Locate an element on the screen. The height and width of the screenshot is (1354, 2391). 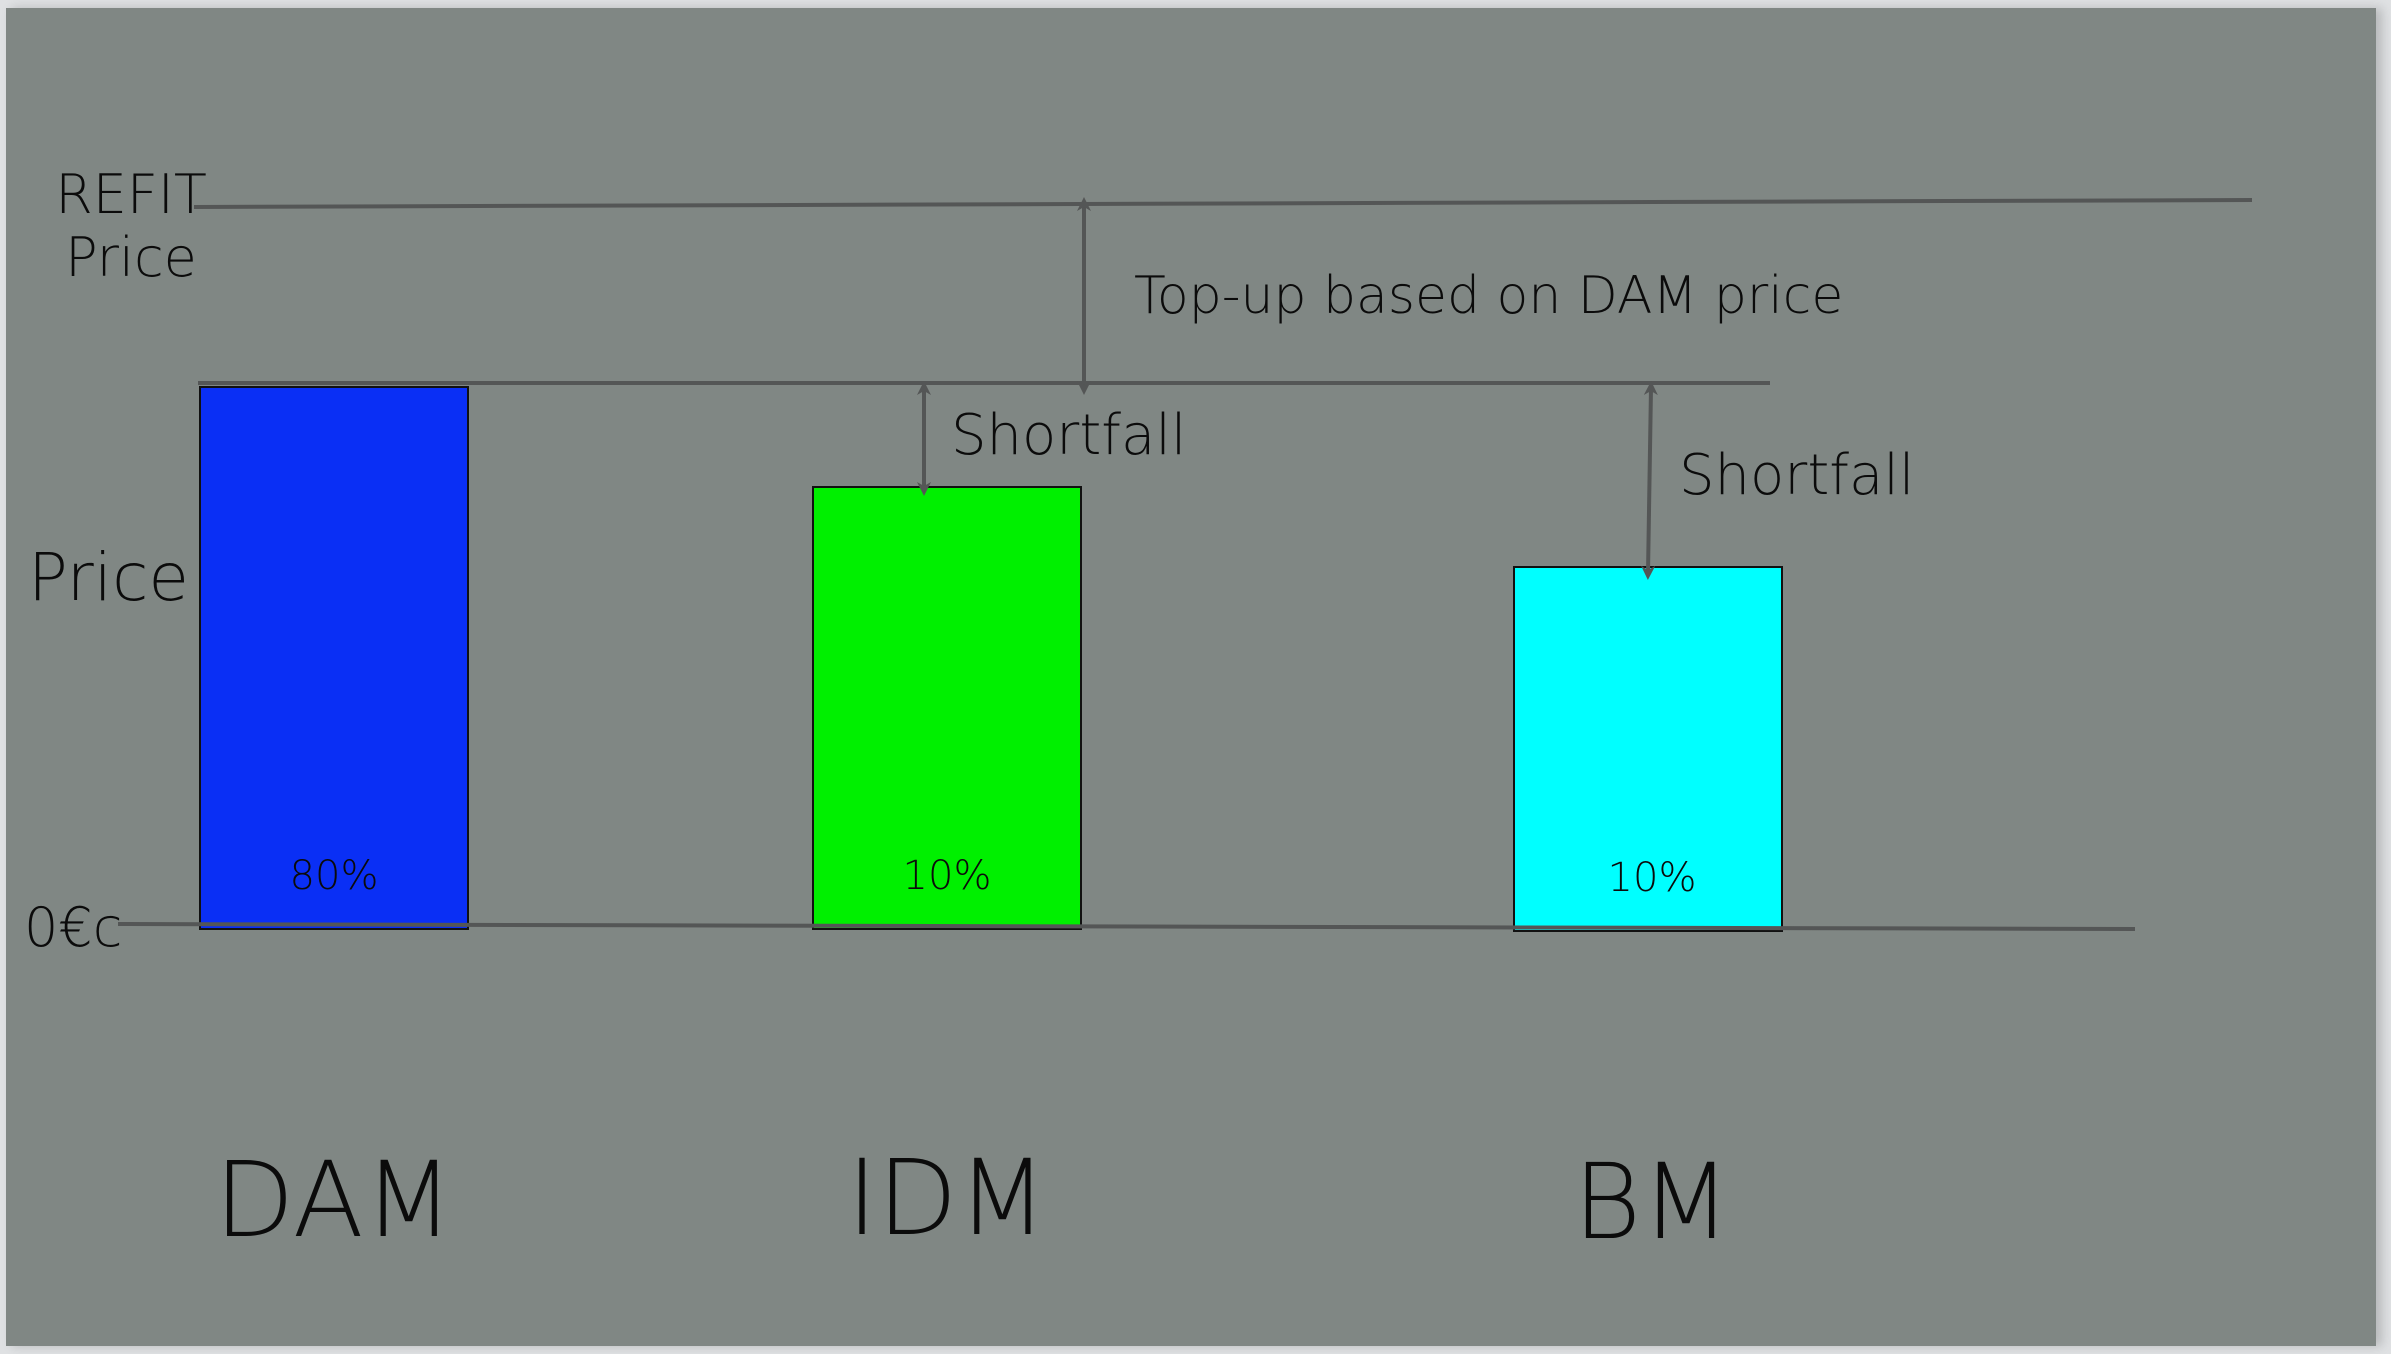
bar-bm is located at coordinates (1648, 749).